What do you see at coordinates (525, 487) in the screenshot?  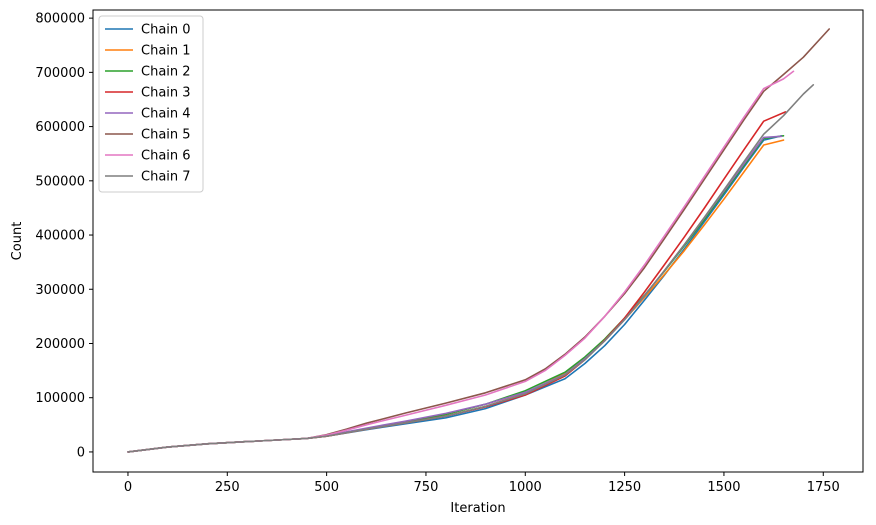 I see `x-tick-label: 1000` at bounding box center [525, 487].